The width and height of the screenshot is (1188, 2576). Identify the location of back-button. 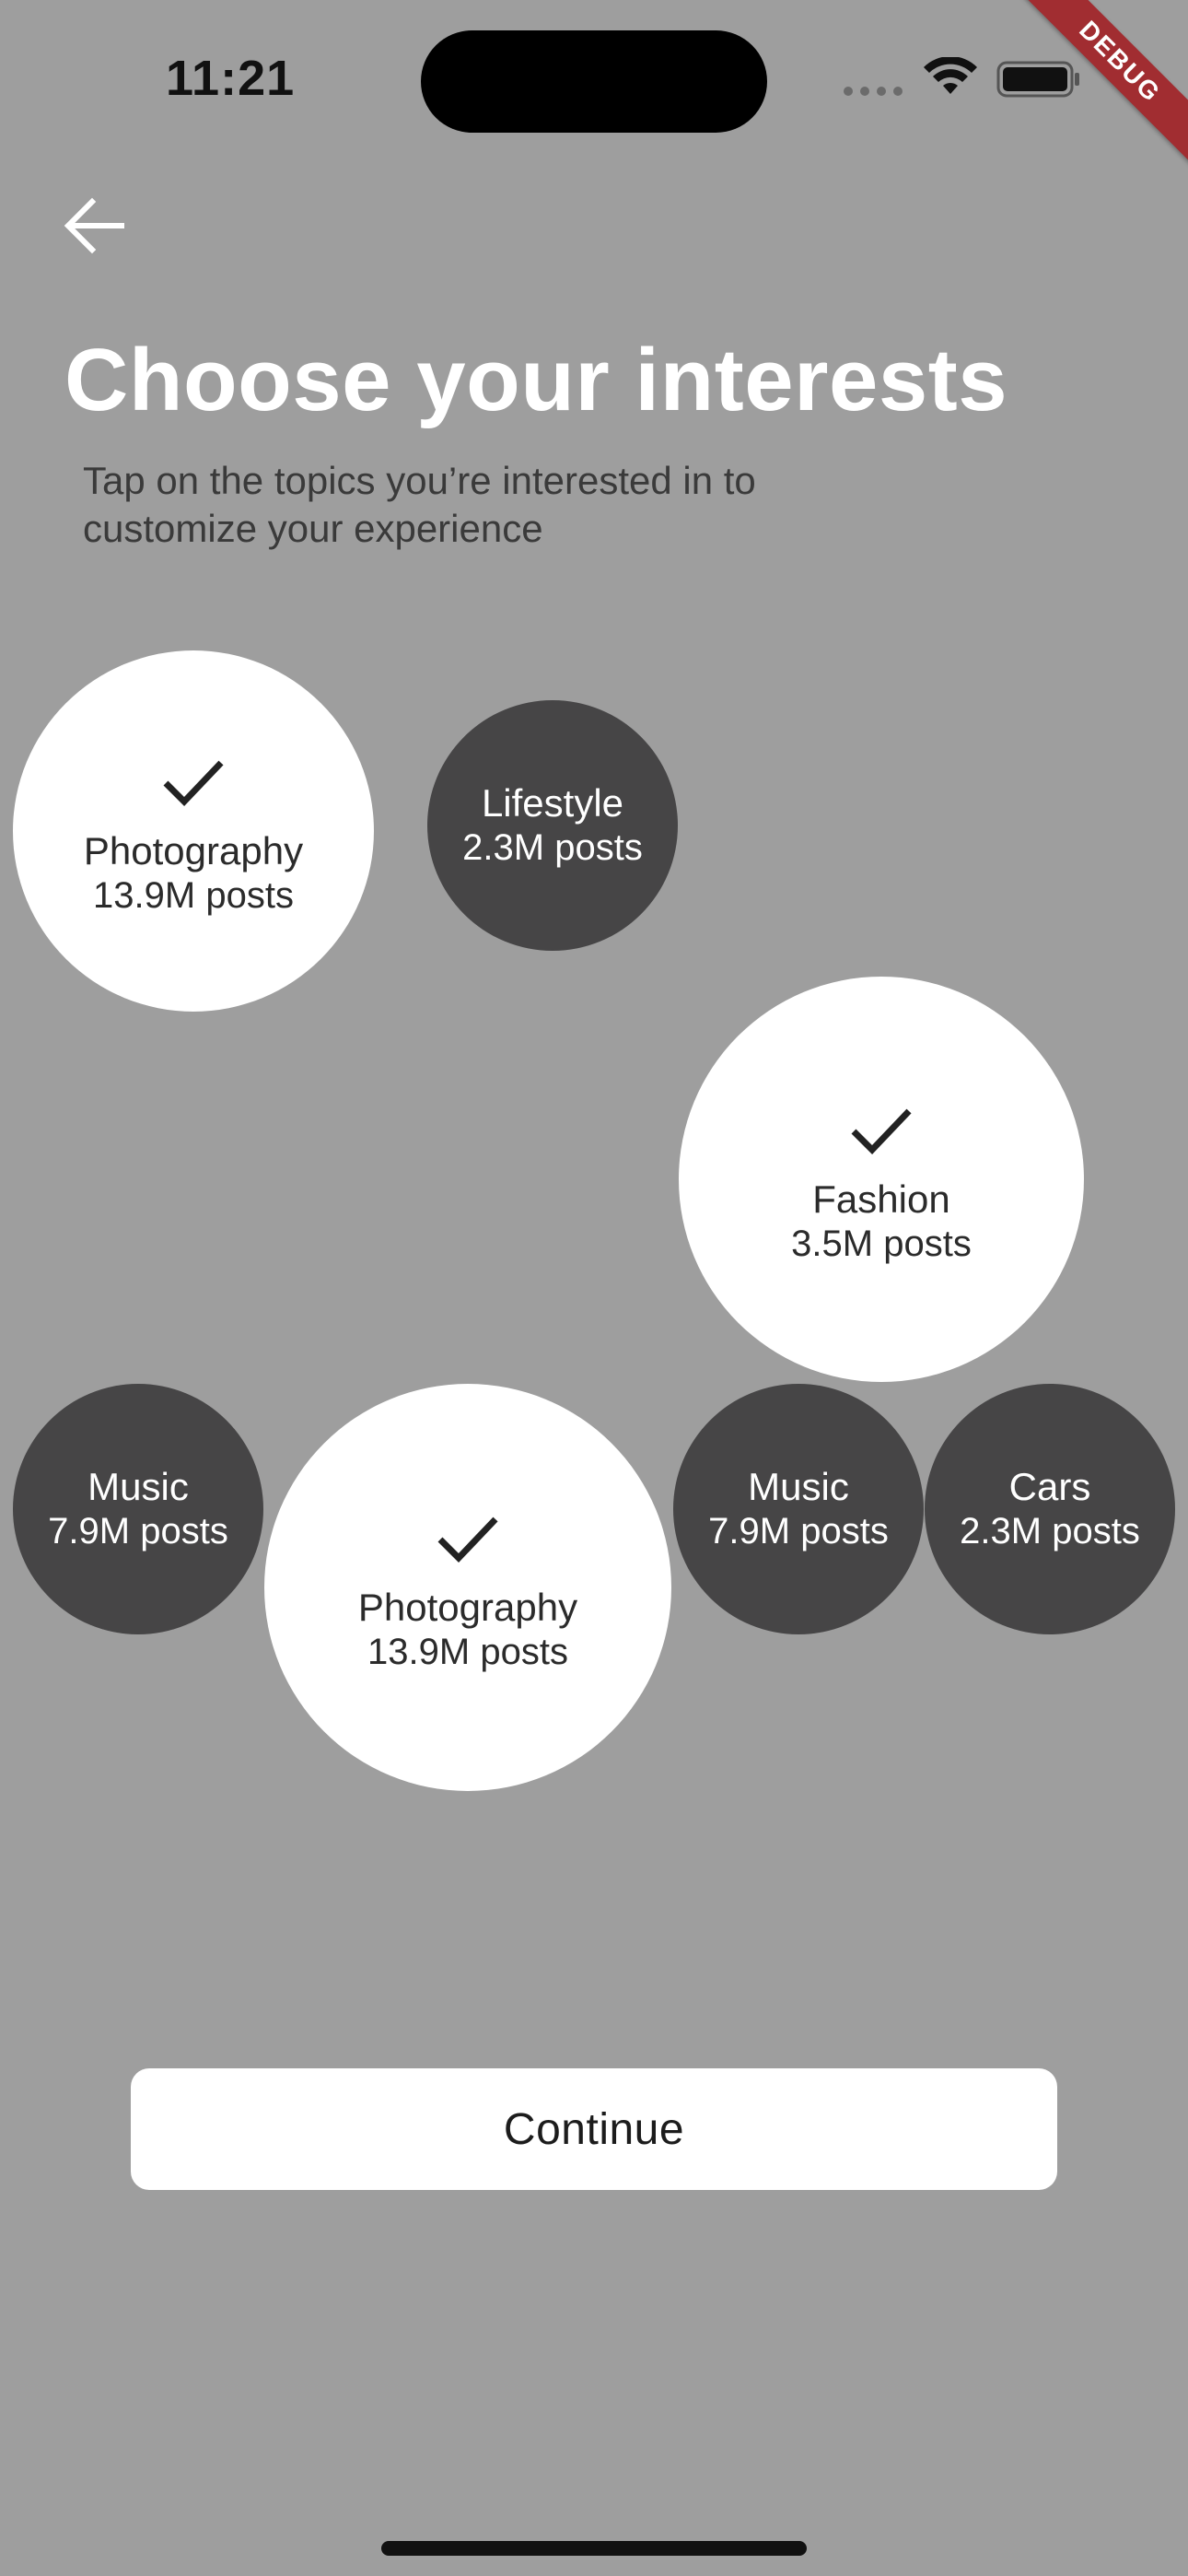
(96, 225).